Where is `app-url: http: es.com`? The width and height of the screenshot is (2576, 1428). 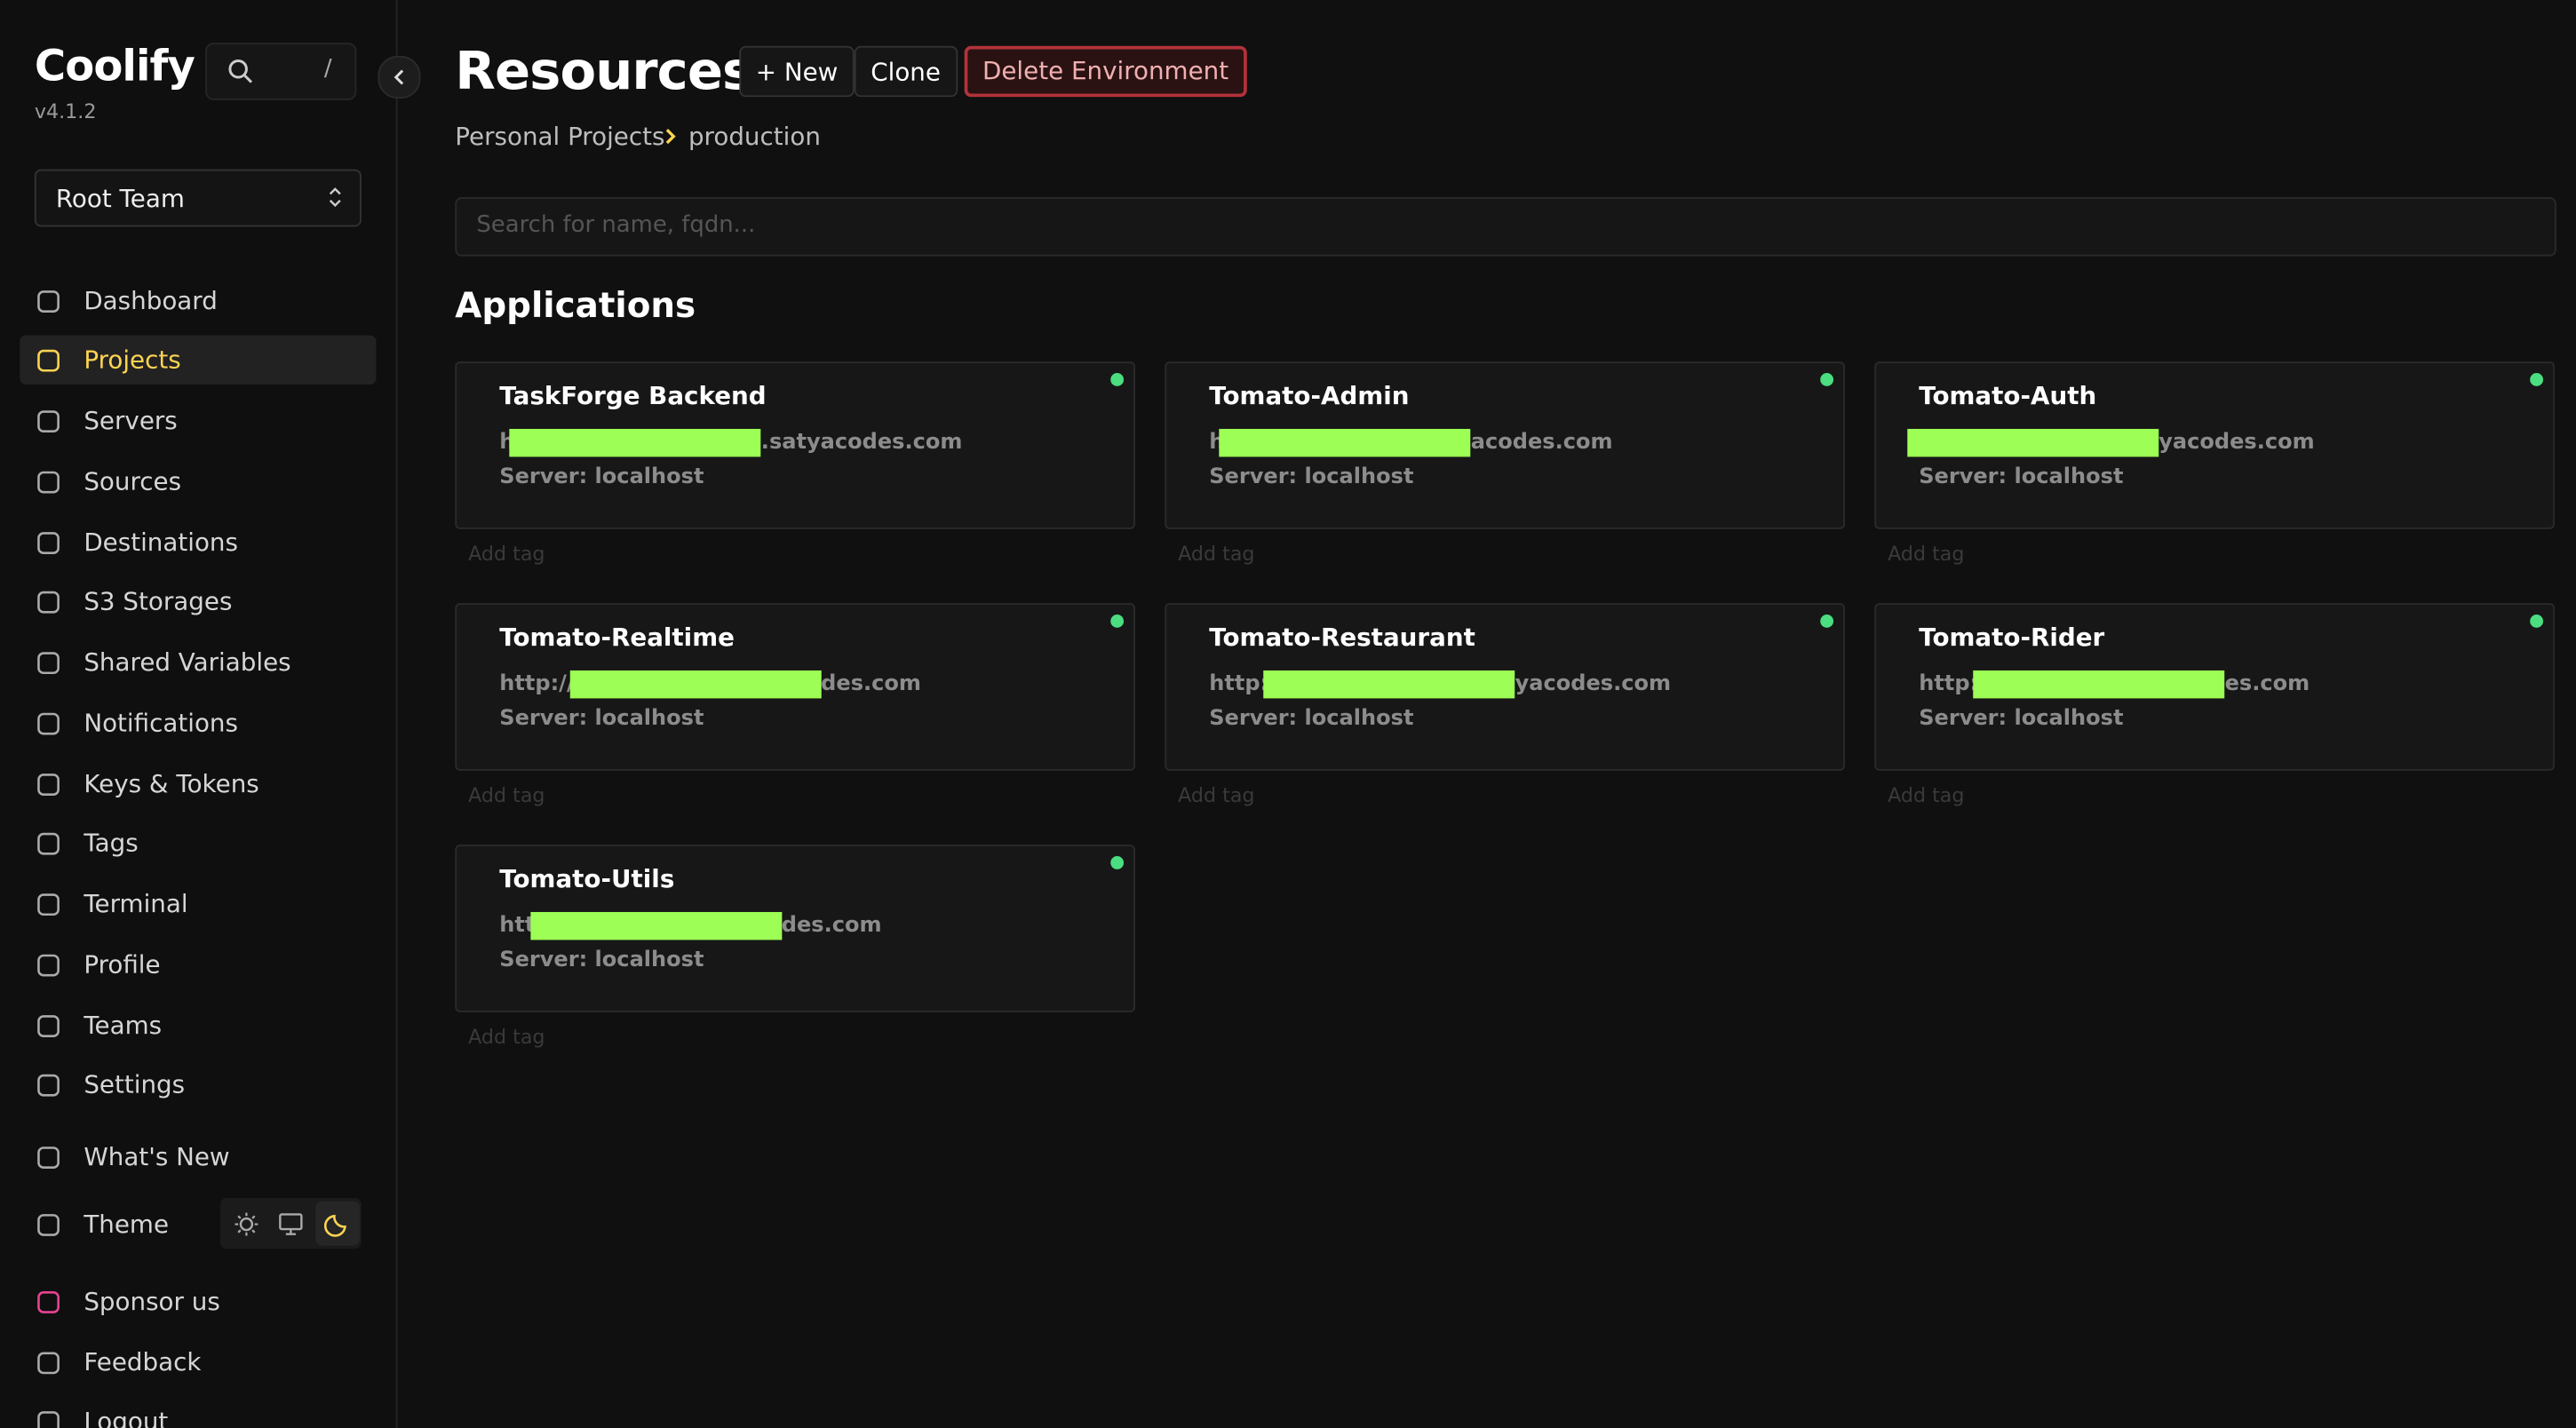
app-url: http: es.com is located at coordinates (2114, 684).